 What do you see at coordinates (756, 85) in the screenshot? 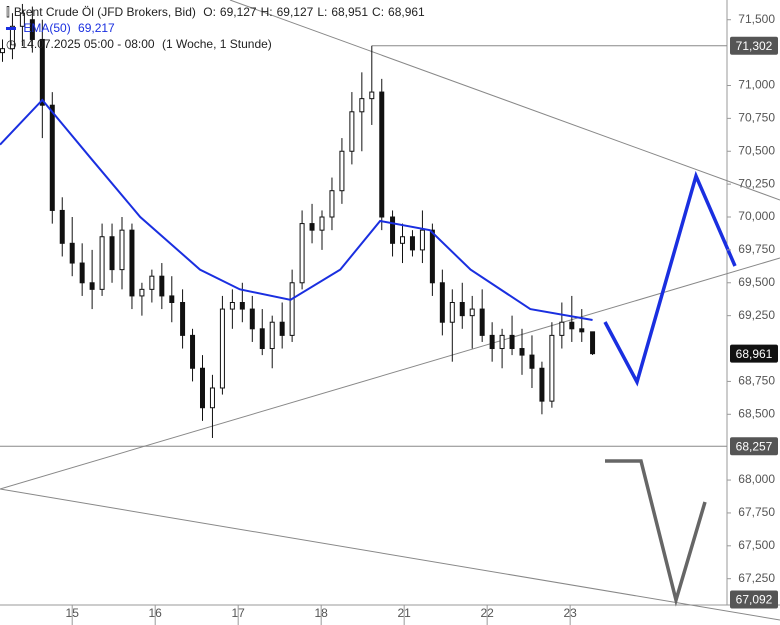
I see `y-tick-label: 71,000` at bounding box center [756, 85].